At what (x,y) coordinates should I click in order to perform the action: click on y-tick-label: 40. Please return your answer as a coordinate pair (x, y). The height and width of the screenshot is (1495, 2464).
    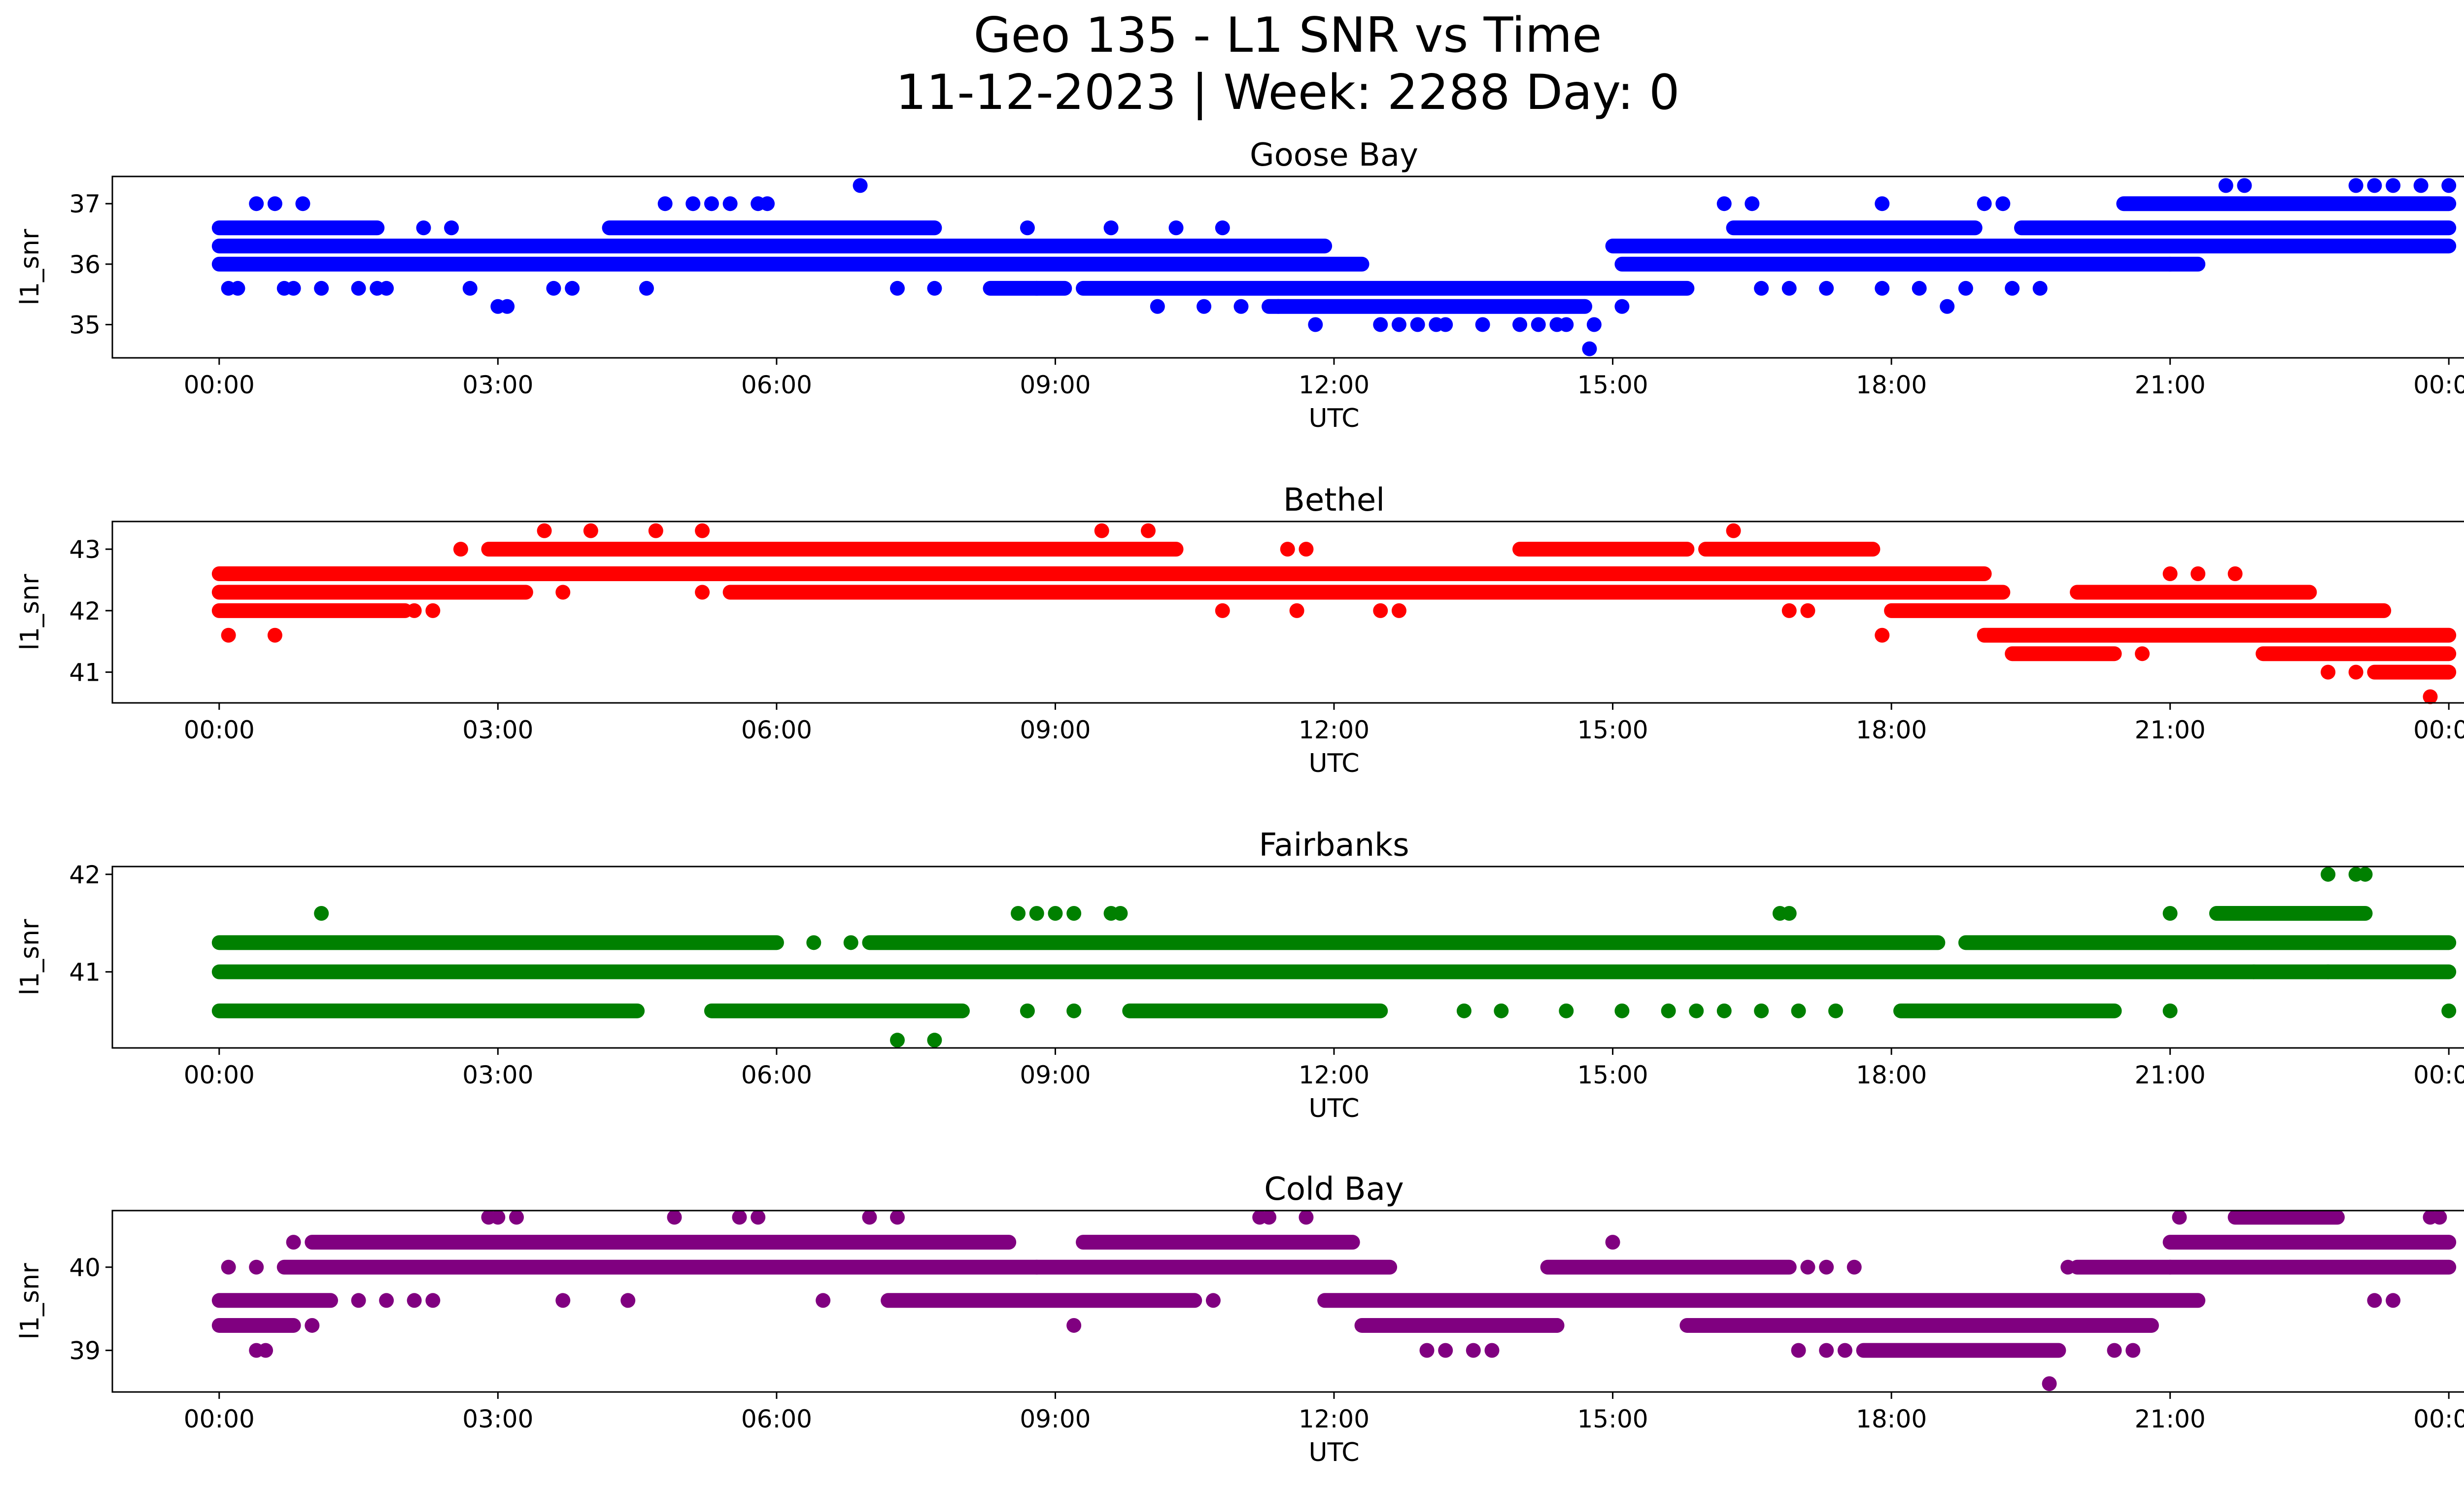
    Looking at the image, I should click on (85, 1267).